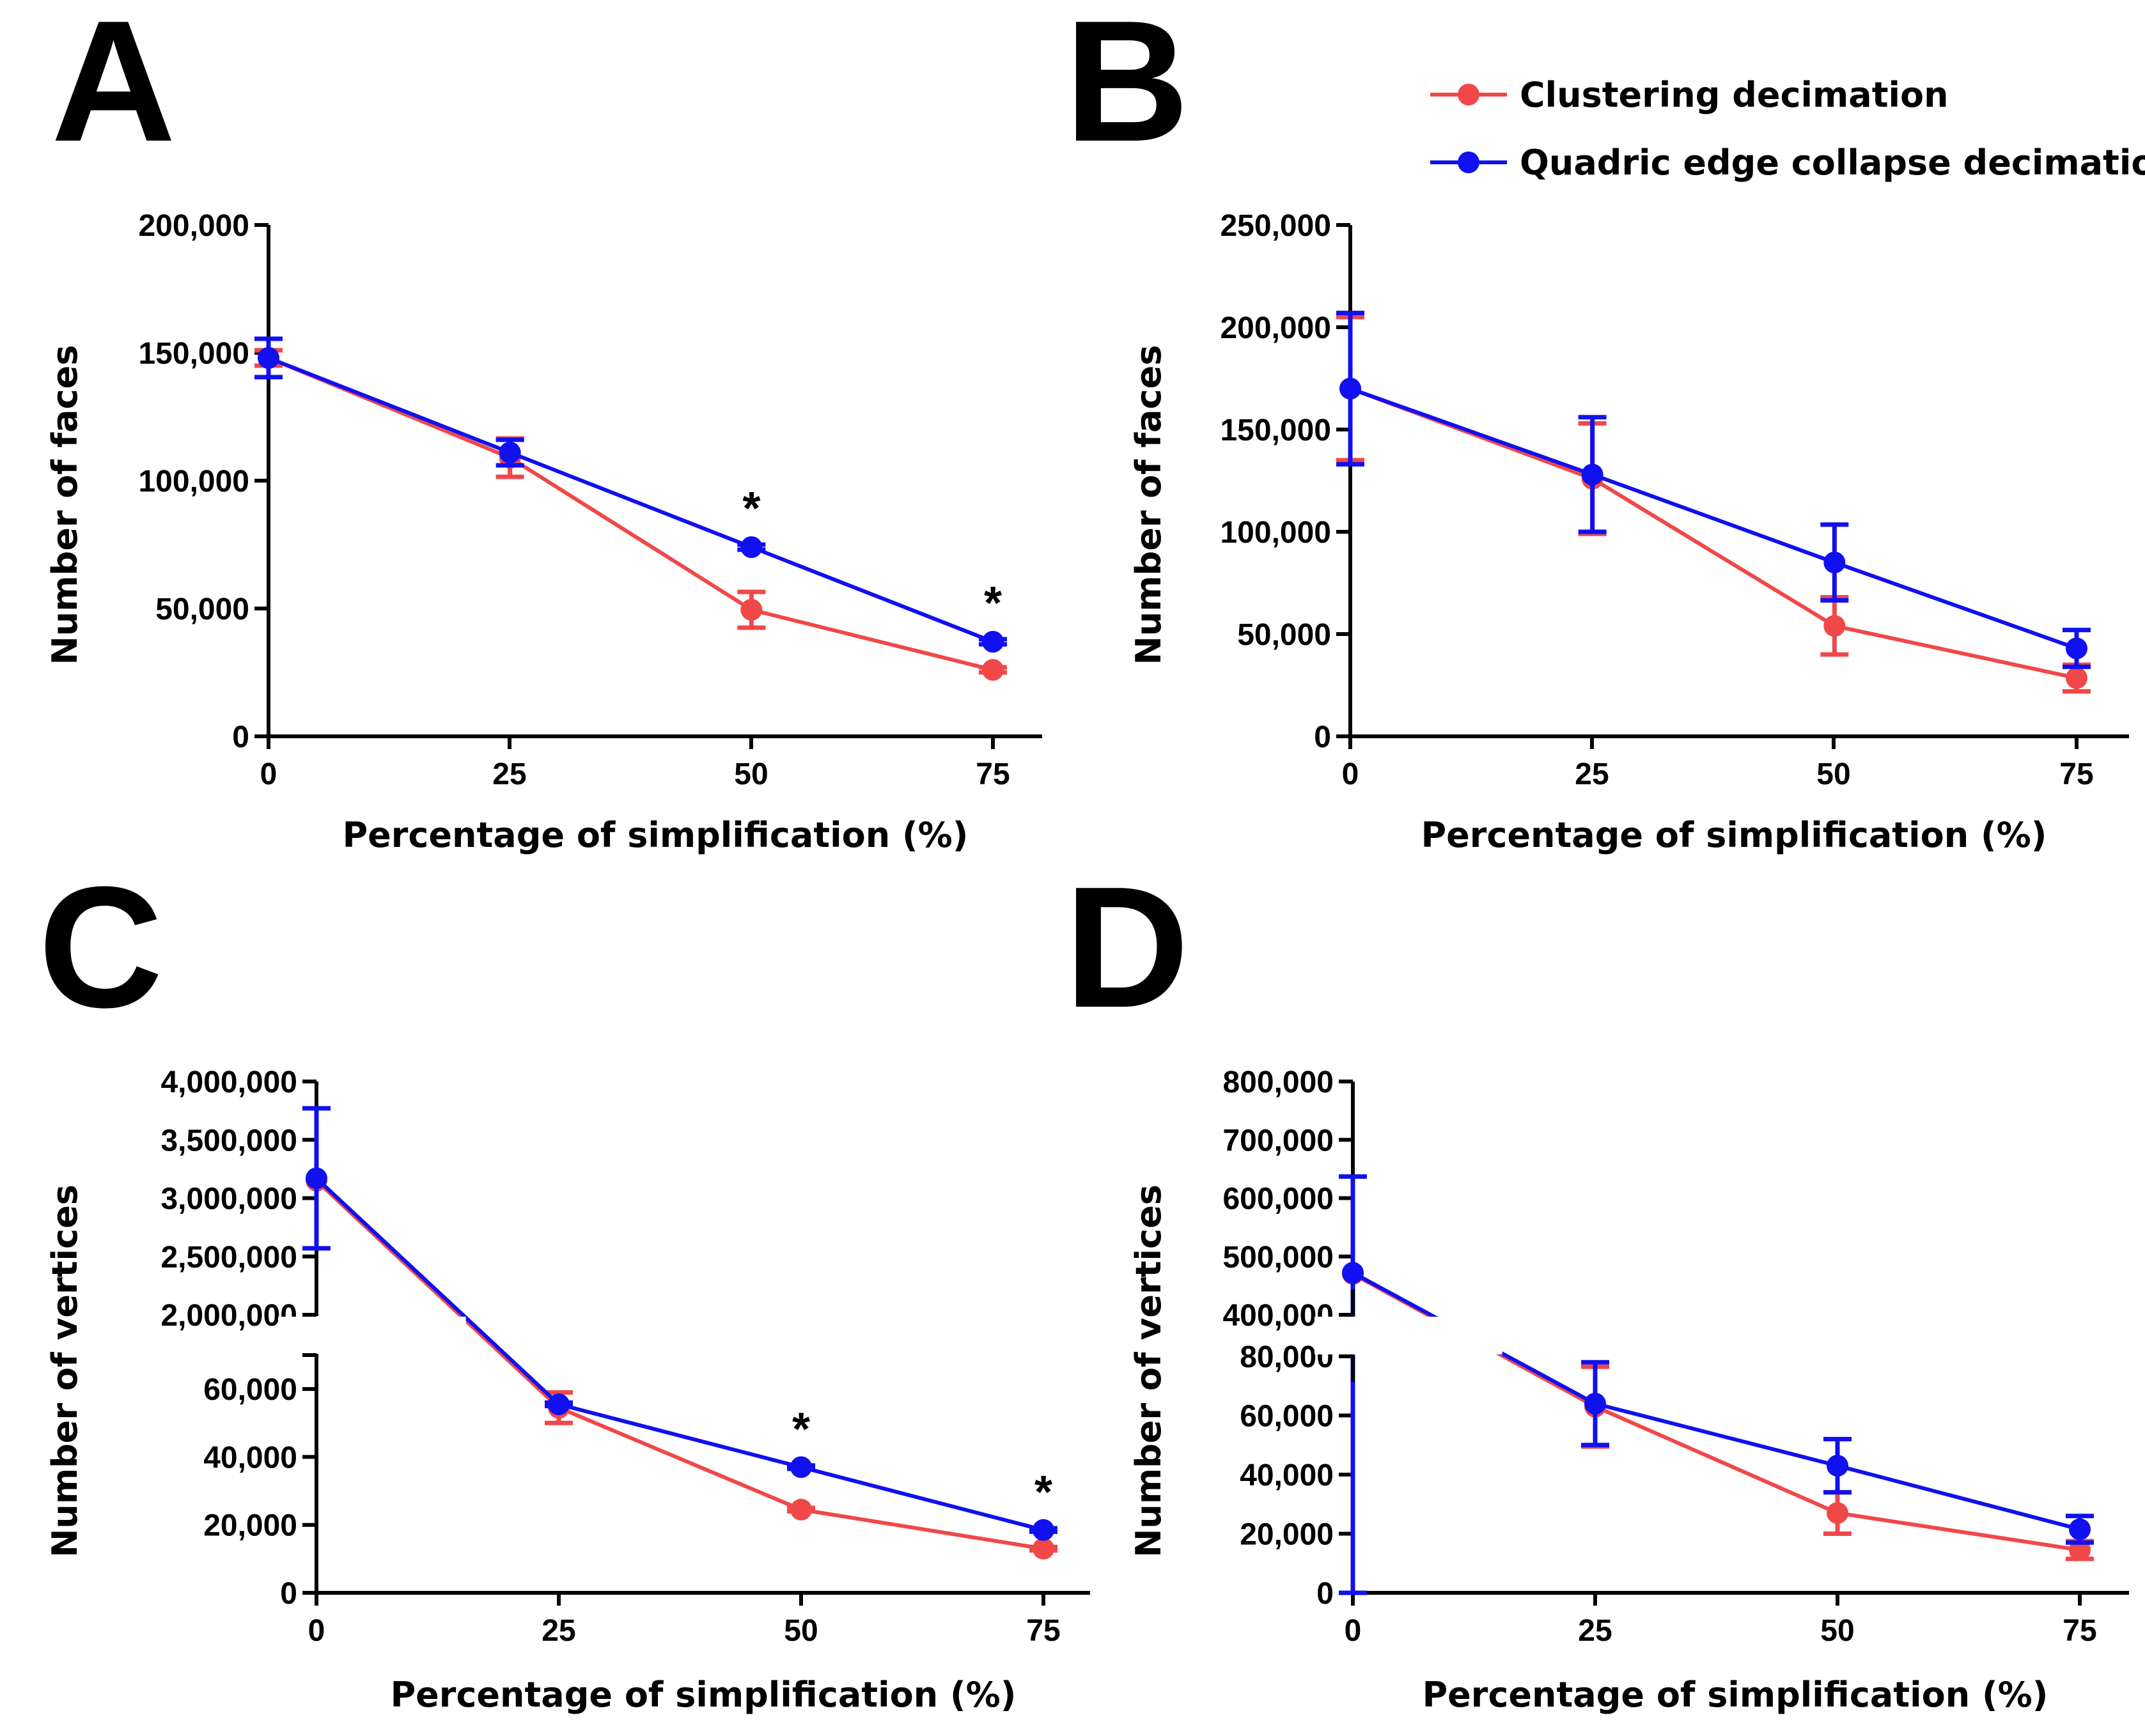 The width and height of the screenshot is (2145, 1736). What do you see at coordinates (1735, 95) in the screenshot?
I see `legend-label-clustering: Clustering decimation` at bounding box center [1735, 95].